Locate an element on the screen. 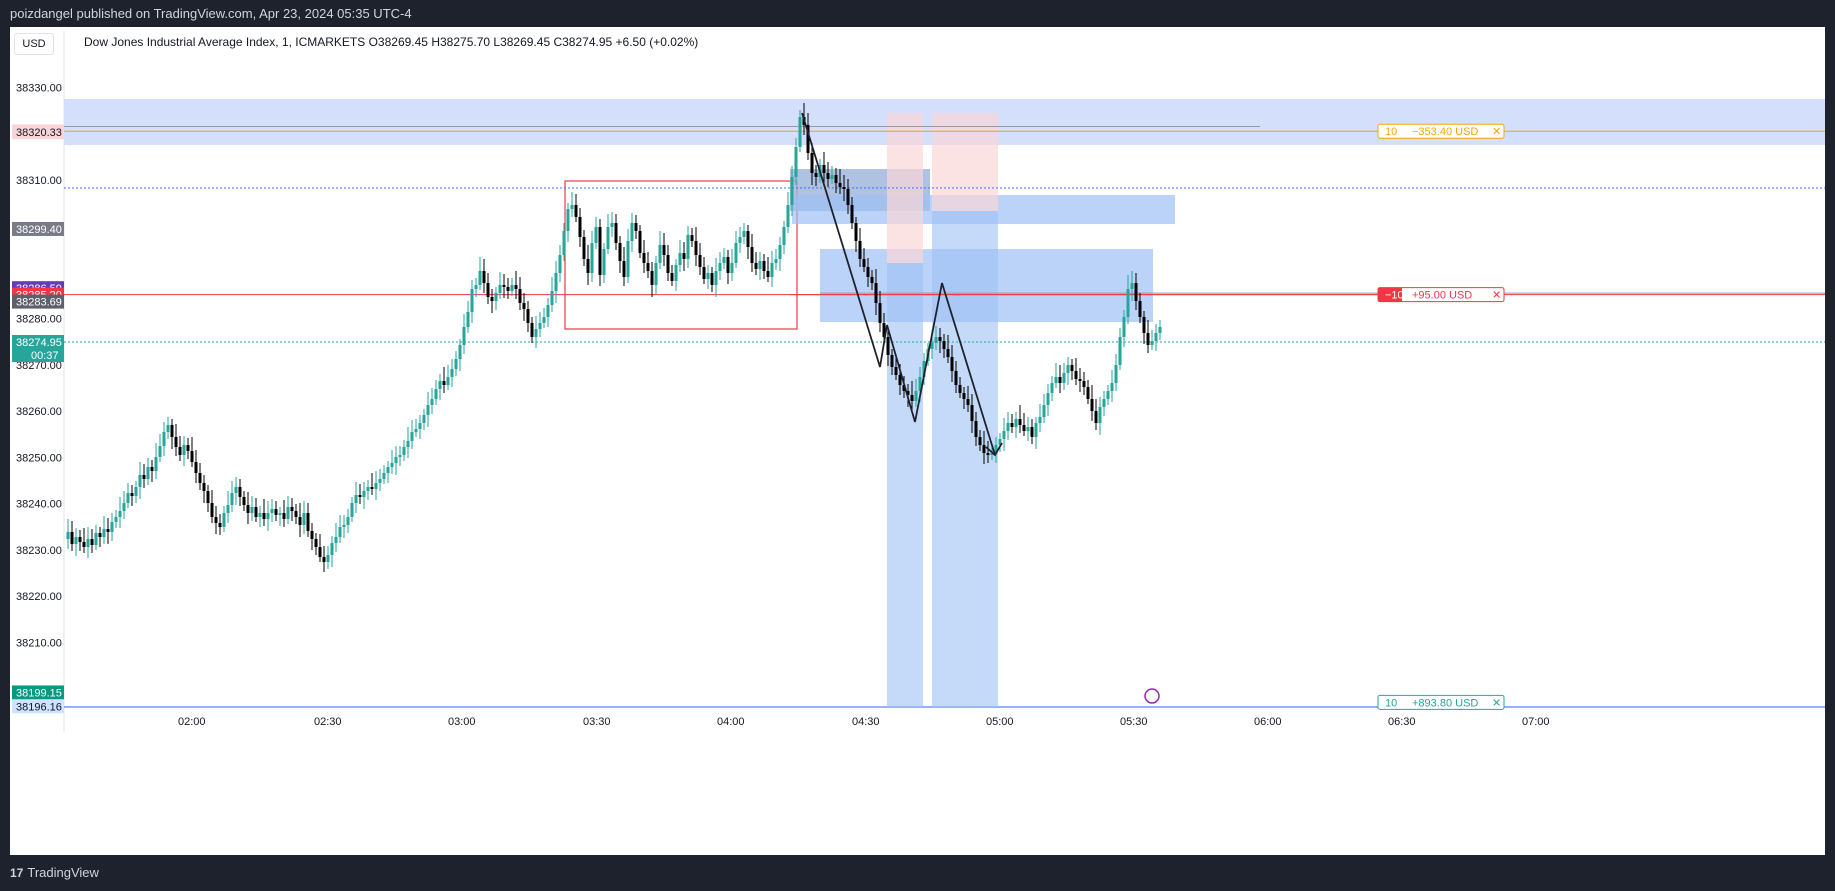 The image size is (1835, 891). zigzag-pattern is located at coordinates (898, 284).